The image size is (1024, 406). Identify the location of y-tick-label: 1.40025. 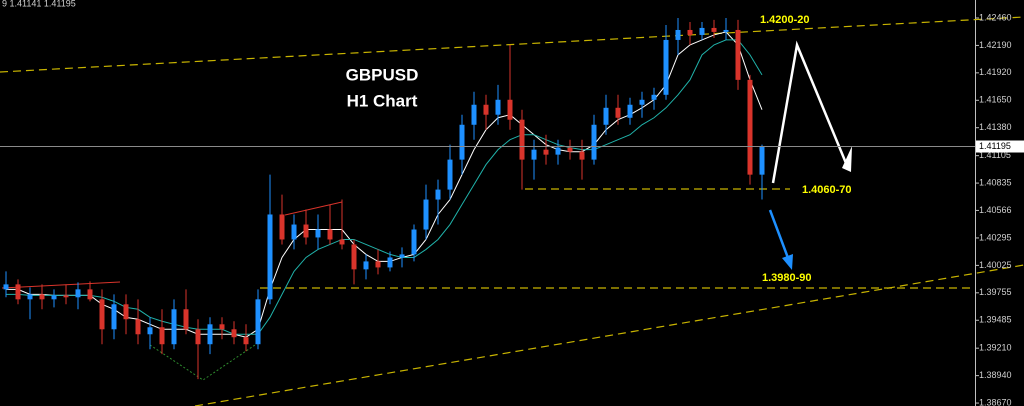
(995, 265).